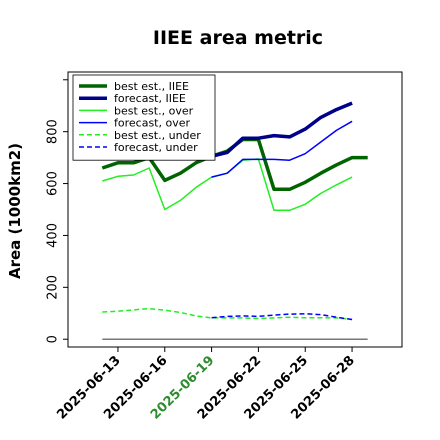  Describe the element at coordinates (150, 98) in the screenshot. I see `legend-entry: forecast, IIEE` at that location.